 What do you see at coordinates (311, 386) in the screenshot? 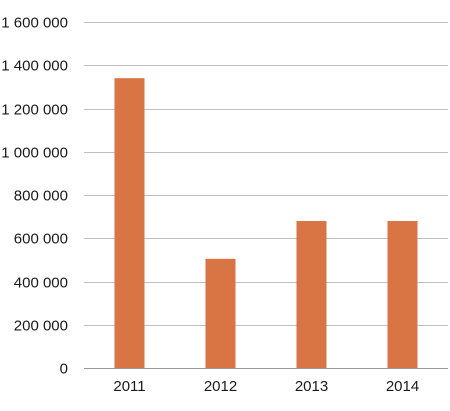
I see `x-tick-label: 2013` at bounding box center [311, 386].